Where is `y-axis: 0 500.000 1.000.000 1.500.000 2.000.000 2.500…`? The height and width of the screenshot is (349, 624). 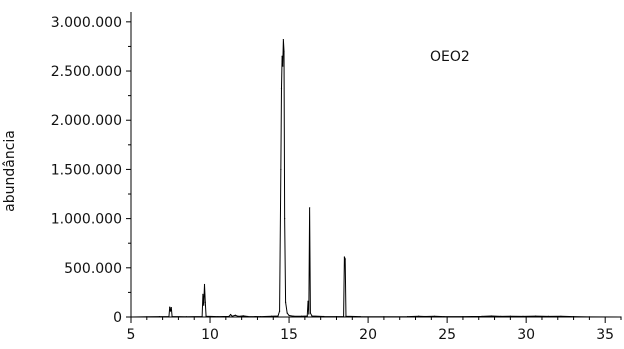
y-axis: 0 500.000 1.000.000 1.500.000 2.000.000 2.500… is located at coordinates (91, 169).